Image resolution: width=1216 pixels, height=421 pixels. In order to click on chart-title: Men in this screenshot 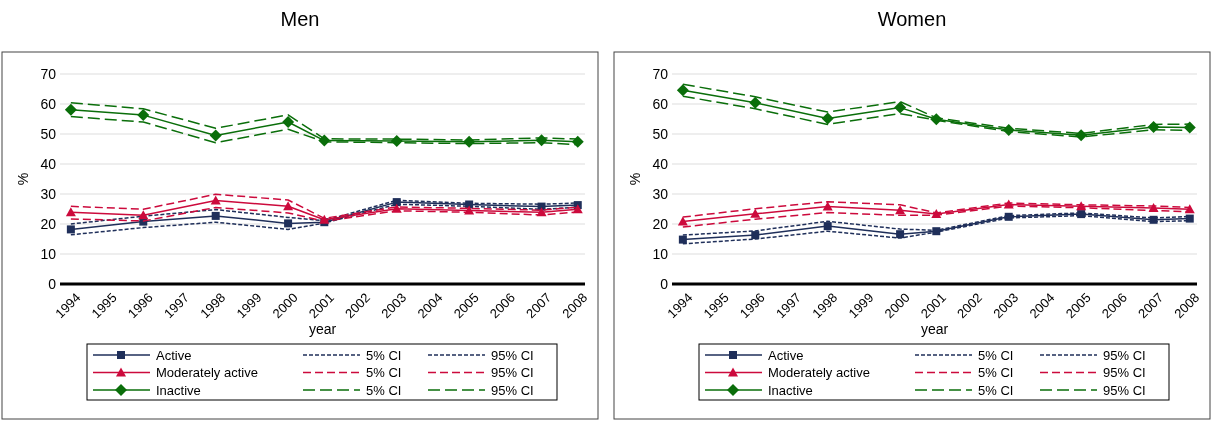, I will do `click(300, 19)`.